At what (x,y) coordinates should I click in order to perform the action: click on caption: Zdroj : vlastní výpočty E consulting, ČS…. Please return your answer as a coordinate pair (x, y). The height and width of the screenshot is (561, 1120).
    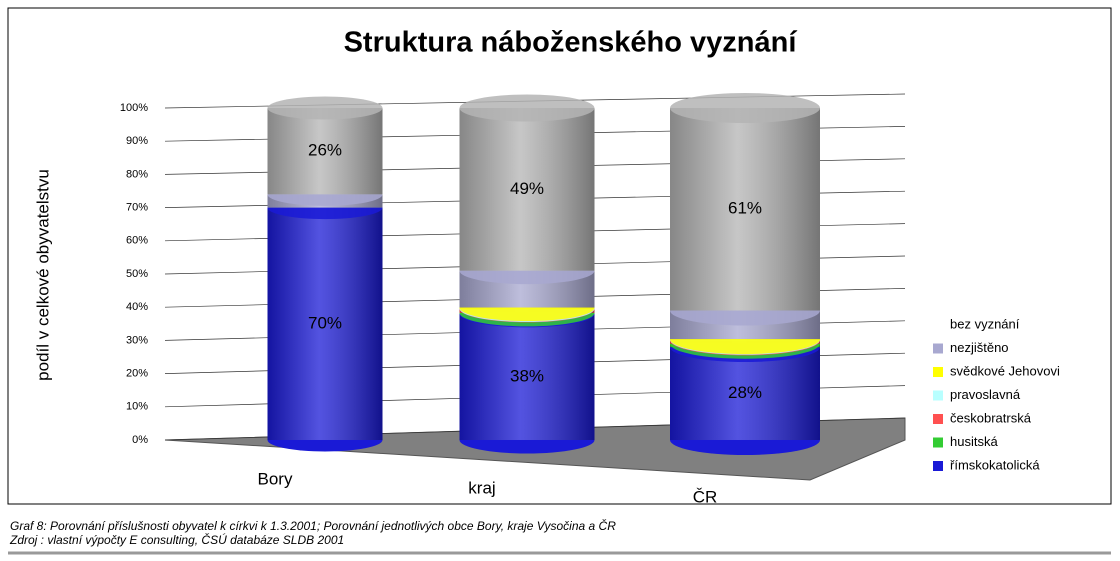
    Looking at the image, I should click on (176, 539).